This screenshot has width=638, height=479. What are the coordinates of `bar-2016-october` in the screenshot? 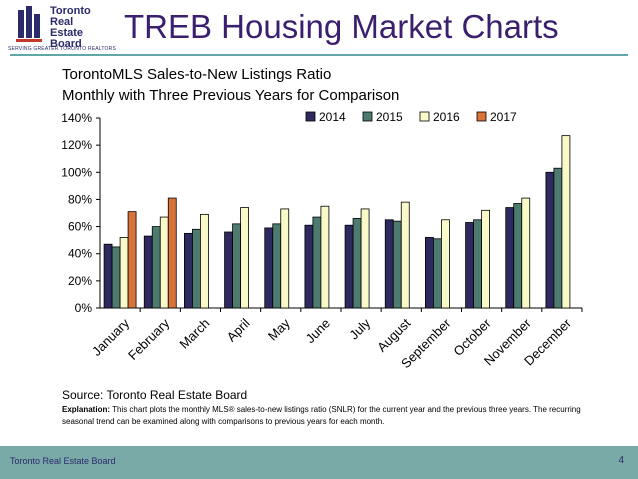 It's located at (485, 259).